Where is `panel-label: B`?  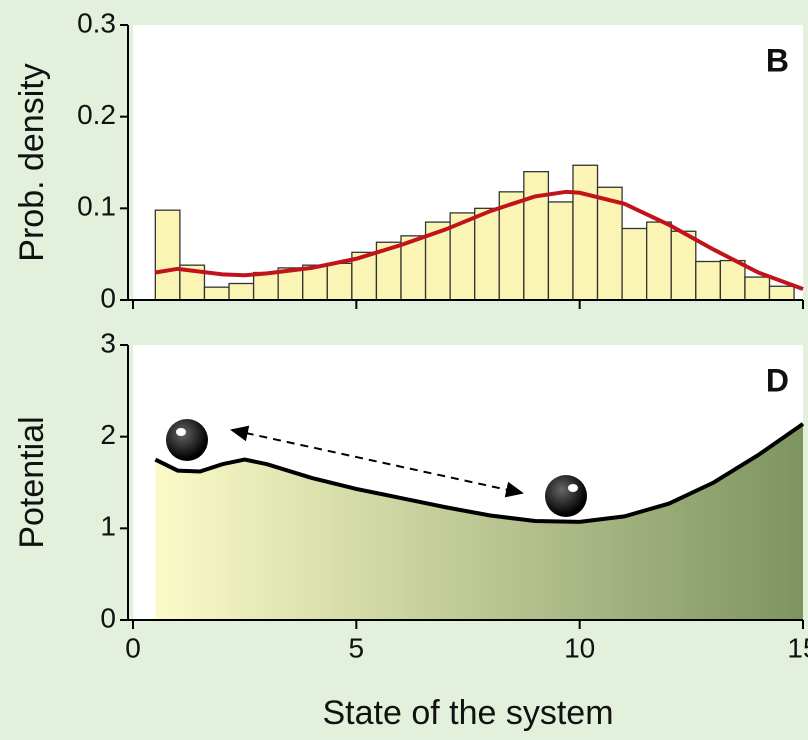 panel-label: B is located at coordinates (777, 60).